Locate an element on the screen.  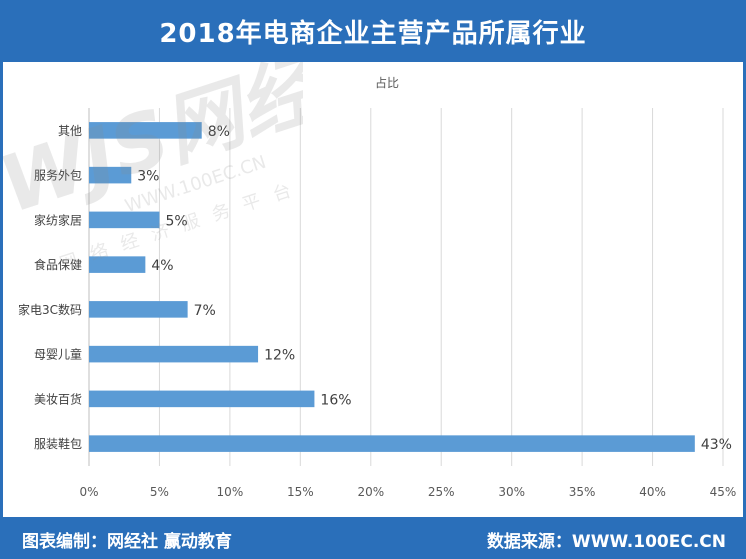
category-label: 家电3C数码 is located at coordinates (50, 309).